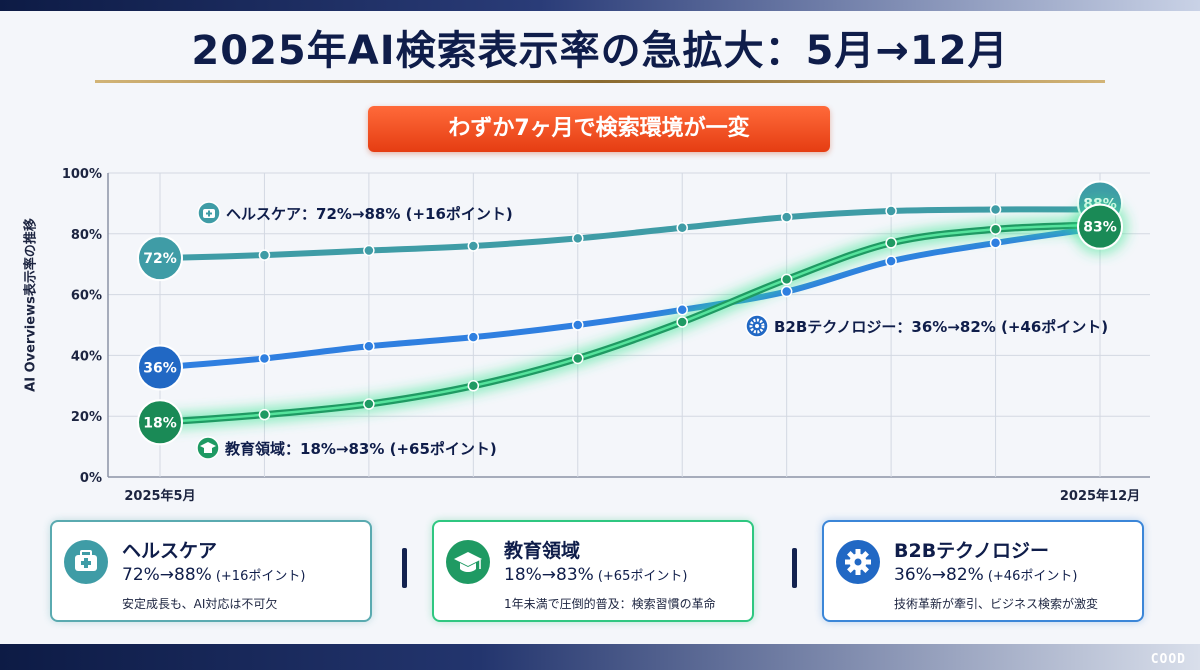 The image size is (1200, 670). I want to click on card-education: 教育領域 18%→83% (+65ポイント) 1年未満で圧倒的普及：検索習慣の革命, so click(593, 571).